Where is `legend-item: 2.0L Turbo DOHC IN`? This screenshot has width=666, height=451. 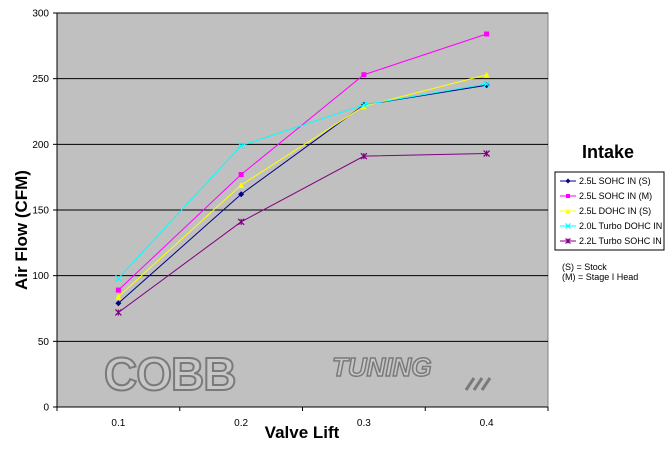 legend-item: 2.0L Turbo DOHC IN is located at coordinates (611, 226).